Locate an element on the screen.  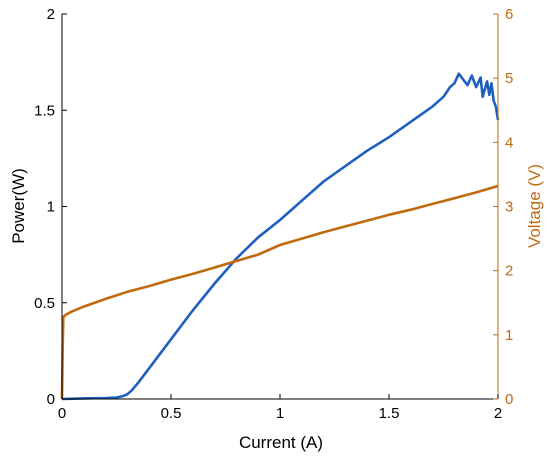
x-tick-label: 0 is located at coordinates (62, 413).